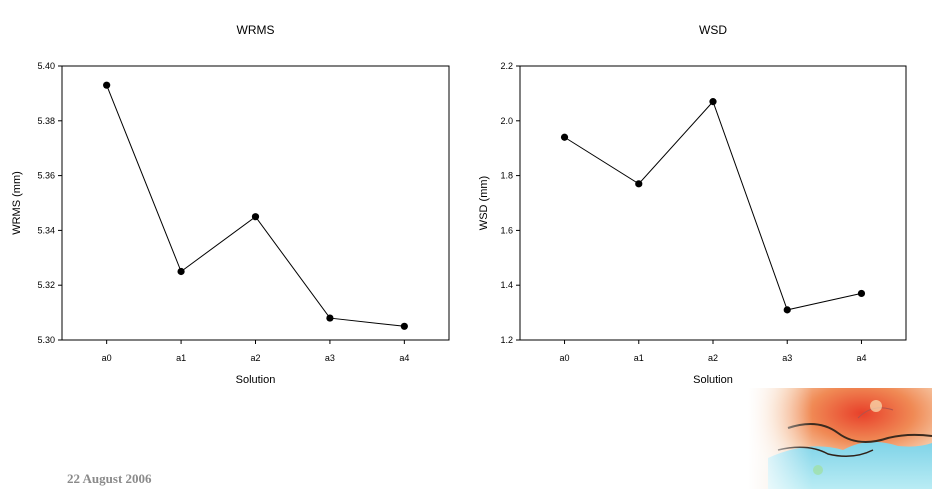 The width and height of the screenshot is (932, 489). Describe the element at coordinates (713, 30) in the screenshot. I see `chart-title: WSD` at that location.